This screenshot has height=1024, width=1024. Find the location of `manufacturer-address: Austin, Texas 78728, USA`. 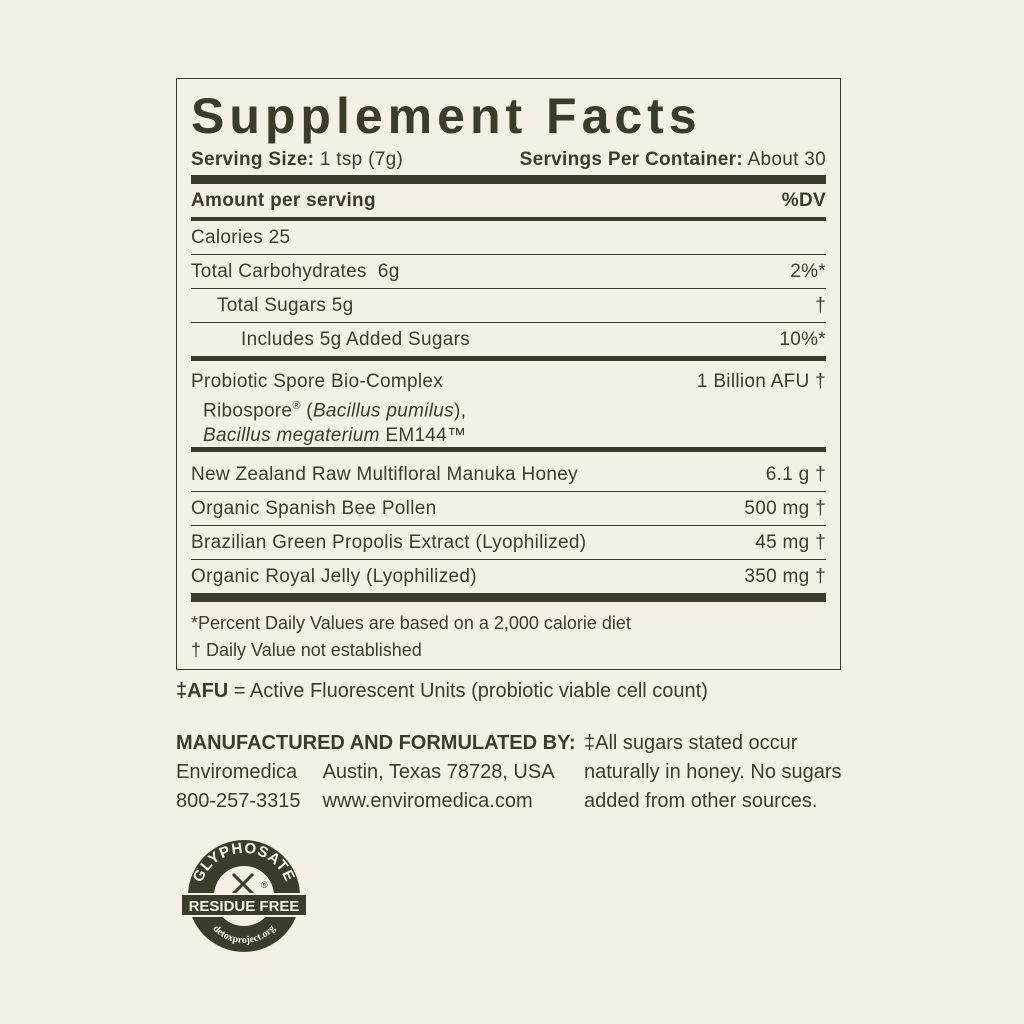

manufacturer-address: Austin, Texas 78728, USA is located at coordinates (438, 772).